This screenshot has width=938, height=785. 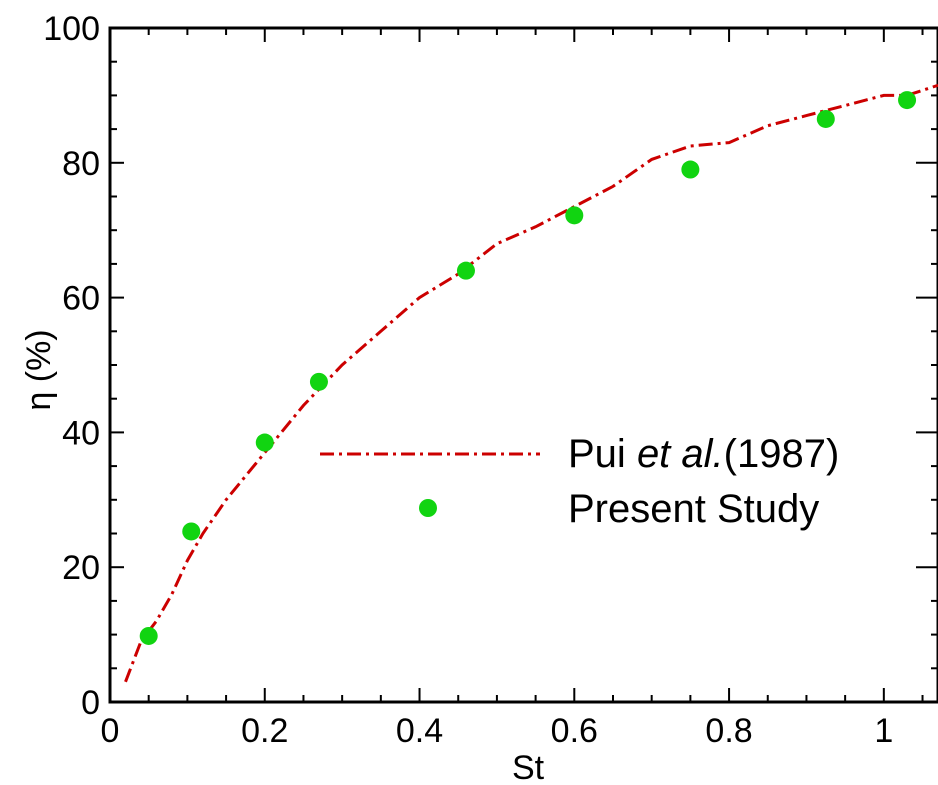 I want to click on y-tick-label: 80, so click(x=81, y=164).